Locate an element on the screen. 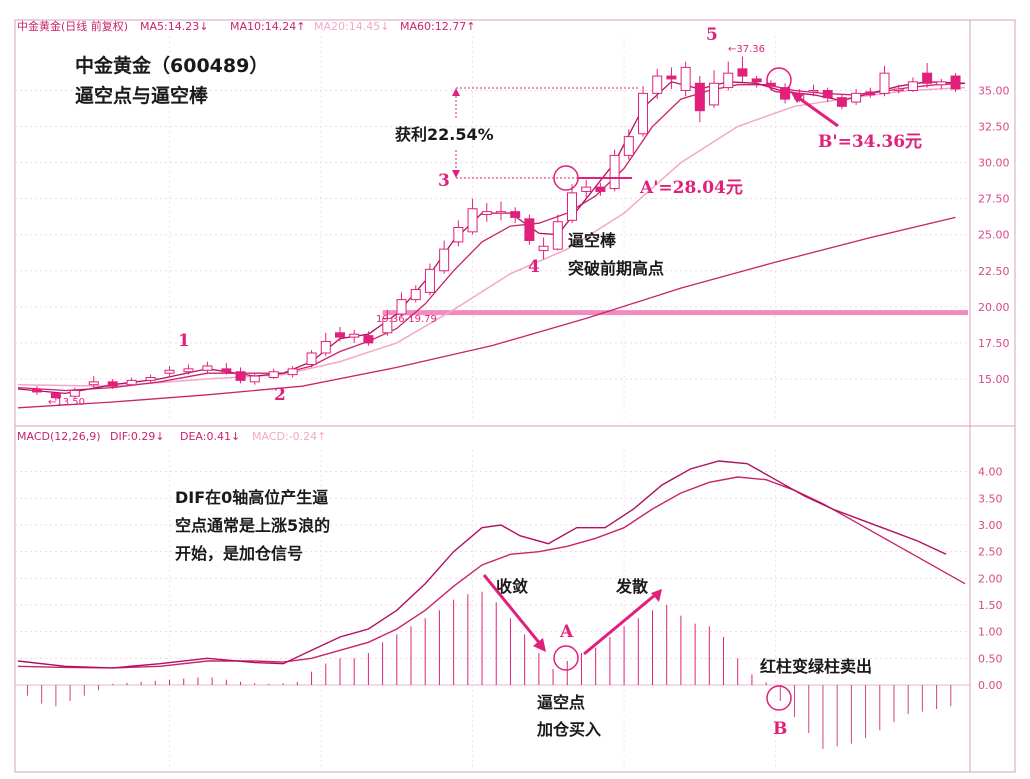 This screenshot has height=779, width=1030. dif-note-line-1: DIF在0轴高位产生逼 is located at coordinates (251, 497).